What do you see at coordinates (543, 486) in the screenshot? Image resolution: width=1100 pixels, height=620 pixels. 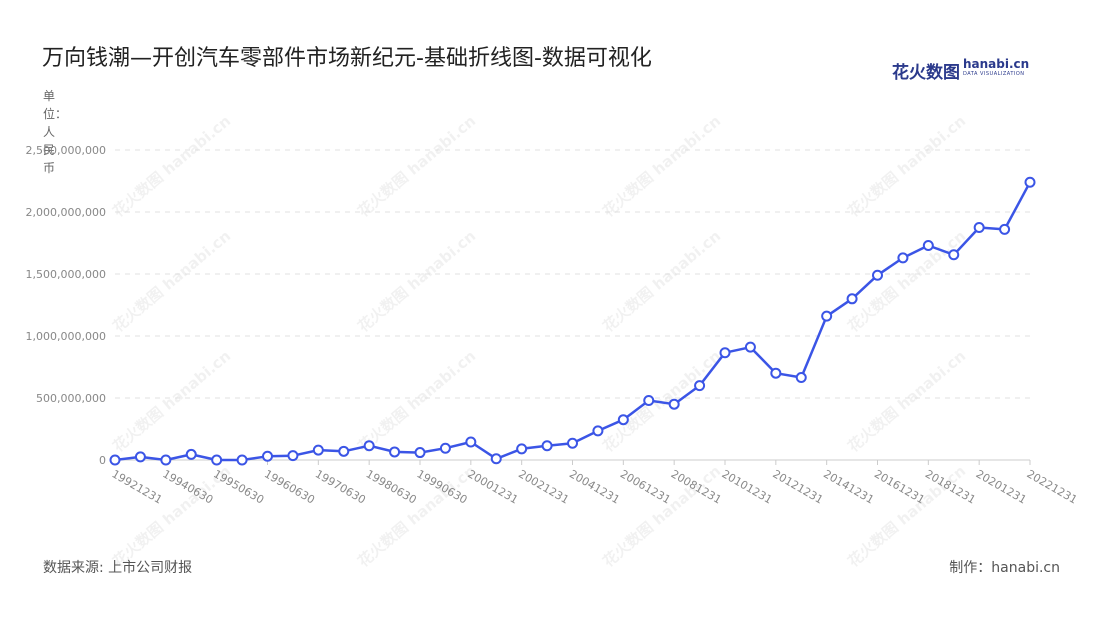 I see `x-tick-label: 20021231` at bounding box center [543, 486].